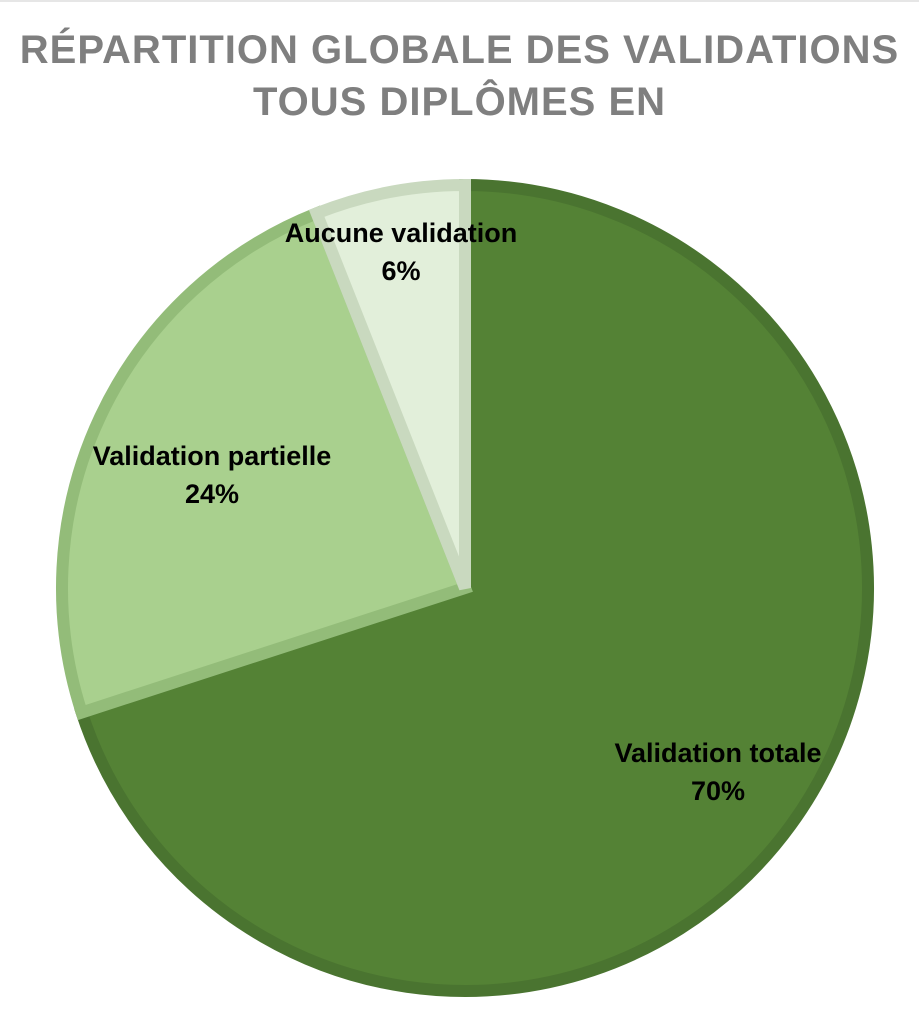 The height and width of the screenshot is (1024, 919). I want to click on slice-label-name: Validation partielle, so click(212, 456).